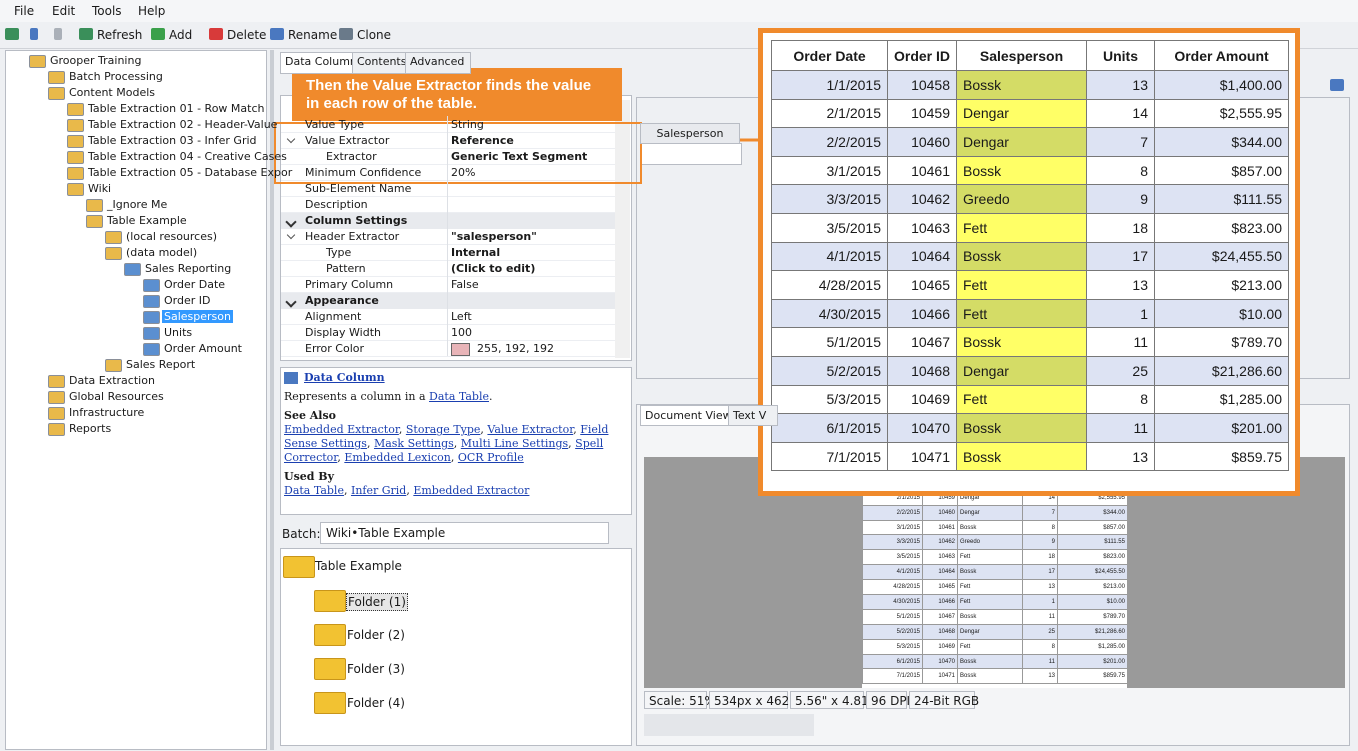 Image resolution: width=1358 pixels, height=751 pixels. What do you see at coordinates (64, 11) in the screenshot?
I see `menu-item: Edit` at bounding box center [64, 11].